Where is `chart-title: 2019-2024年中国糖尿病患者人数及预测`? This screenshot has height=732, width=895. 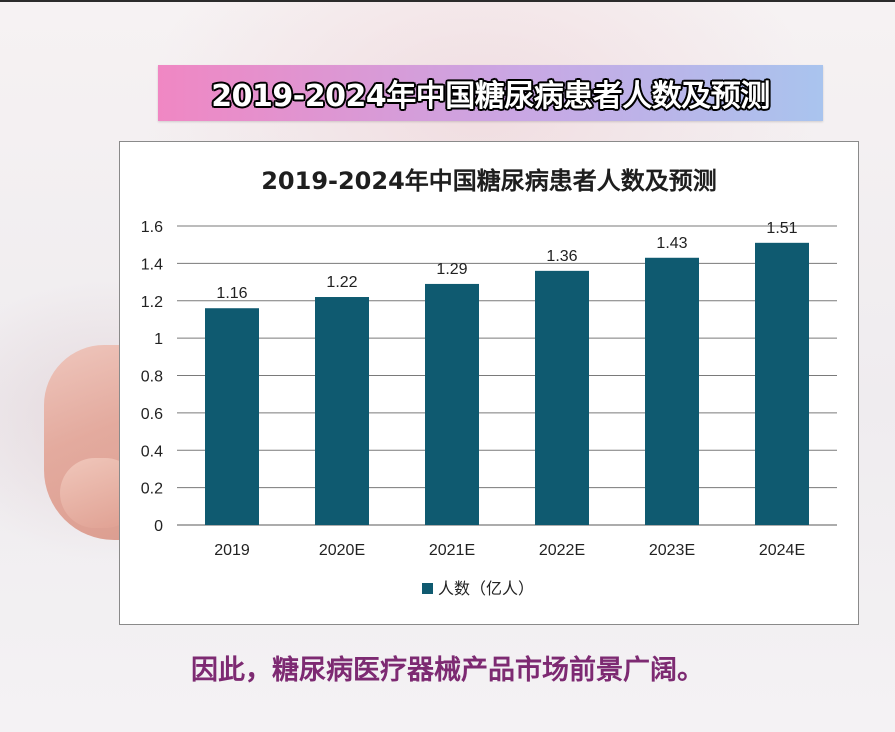 chart-title: 2019-2024年中国糖尿病患者人数及预测 is located at coordinates (489, 181).